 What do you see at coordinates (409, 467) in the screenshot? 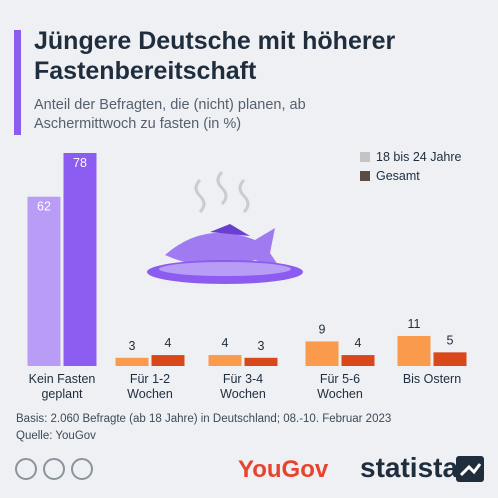
I see `statista-logo: statista` at bounding box center [409, 467].